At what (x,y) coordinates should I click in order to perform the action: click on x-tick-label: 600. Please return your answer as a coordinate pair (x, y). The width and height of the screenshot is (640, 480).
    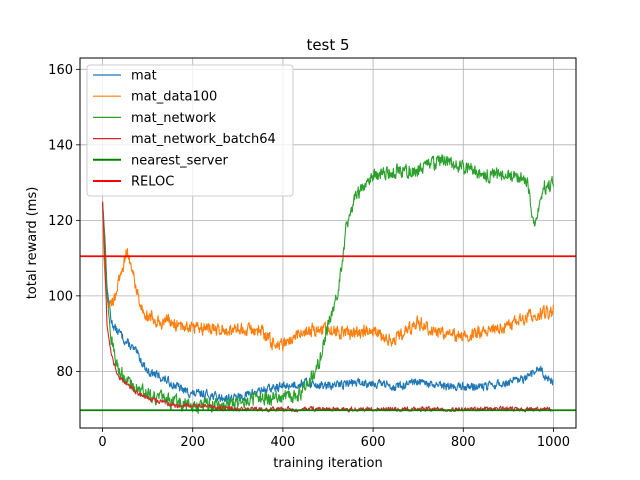
    Looking at the image, I should click on (373, 442).